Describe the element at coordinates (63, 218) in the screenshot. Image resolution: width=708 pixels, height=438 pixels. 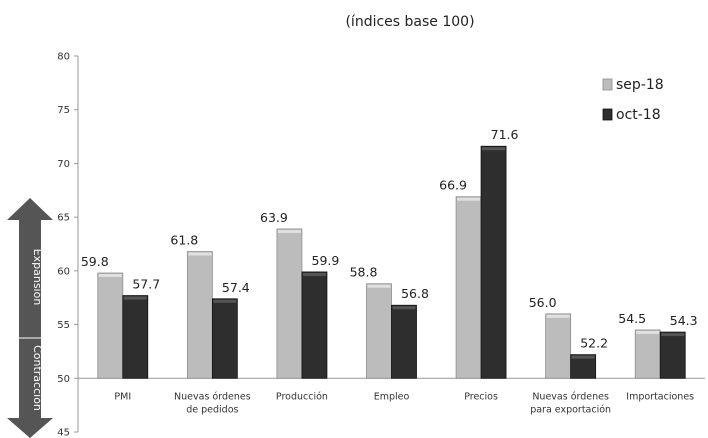
I see `y-tick-label: 65` at that location.